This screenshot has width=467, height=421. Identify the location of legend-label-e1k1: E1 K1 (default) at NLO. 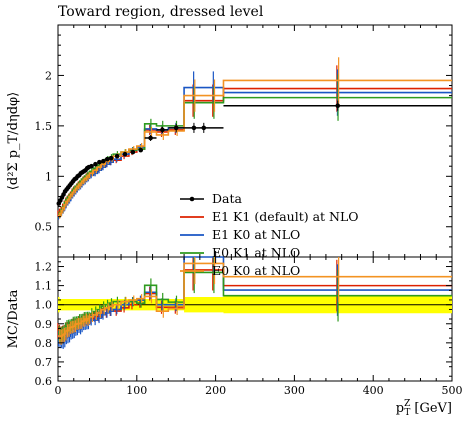
(285, 216).